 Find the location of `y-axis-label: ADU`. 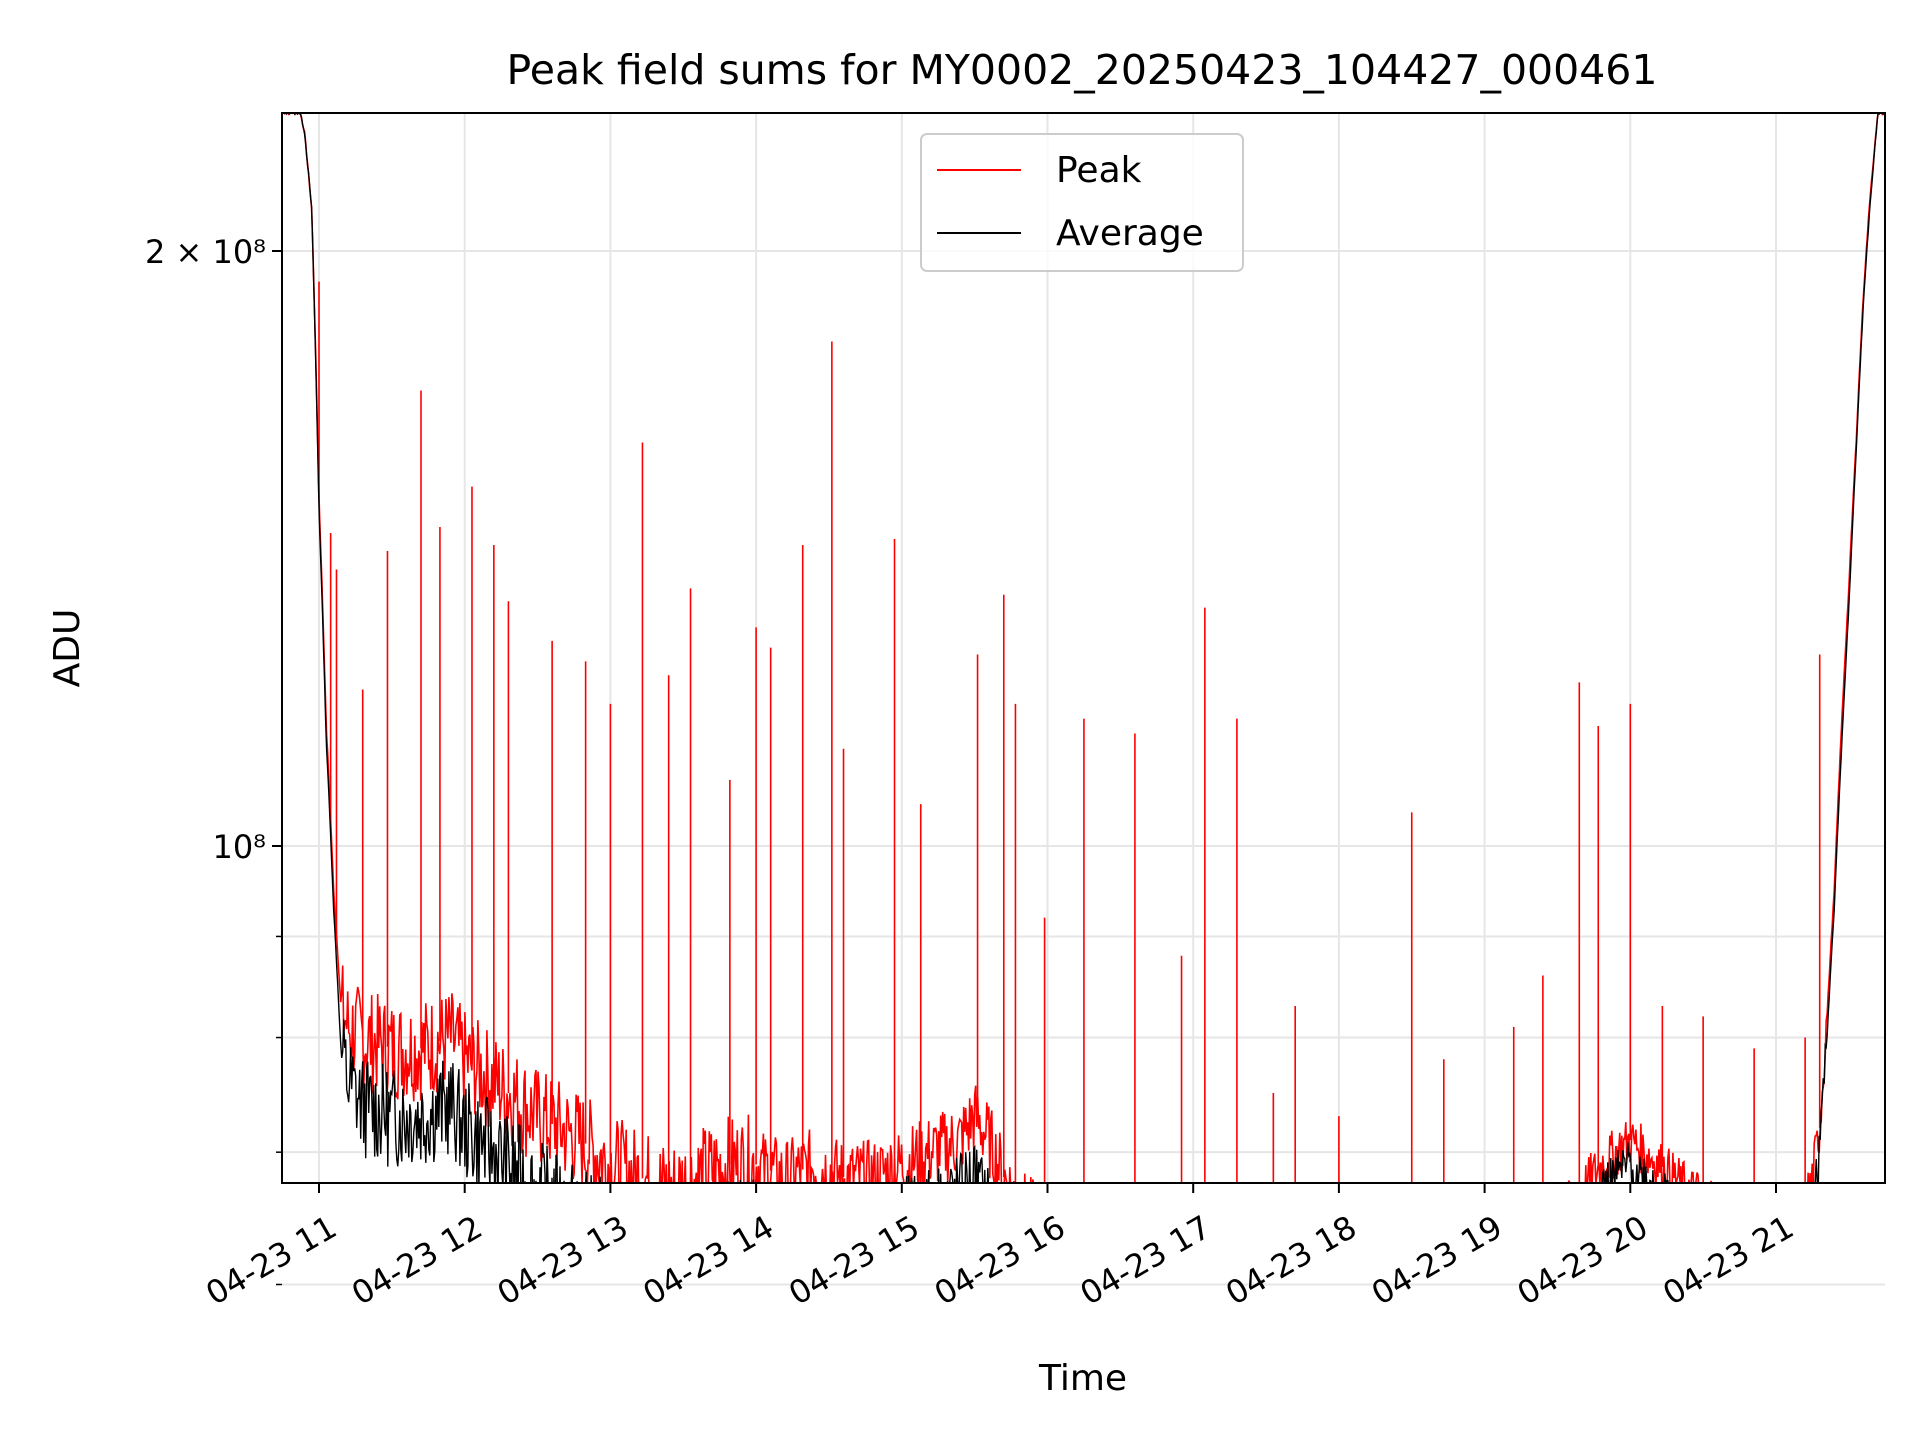

y-axis-label: ADU is located at coordinates (67, 648).